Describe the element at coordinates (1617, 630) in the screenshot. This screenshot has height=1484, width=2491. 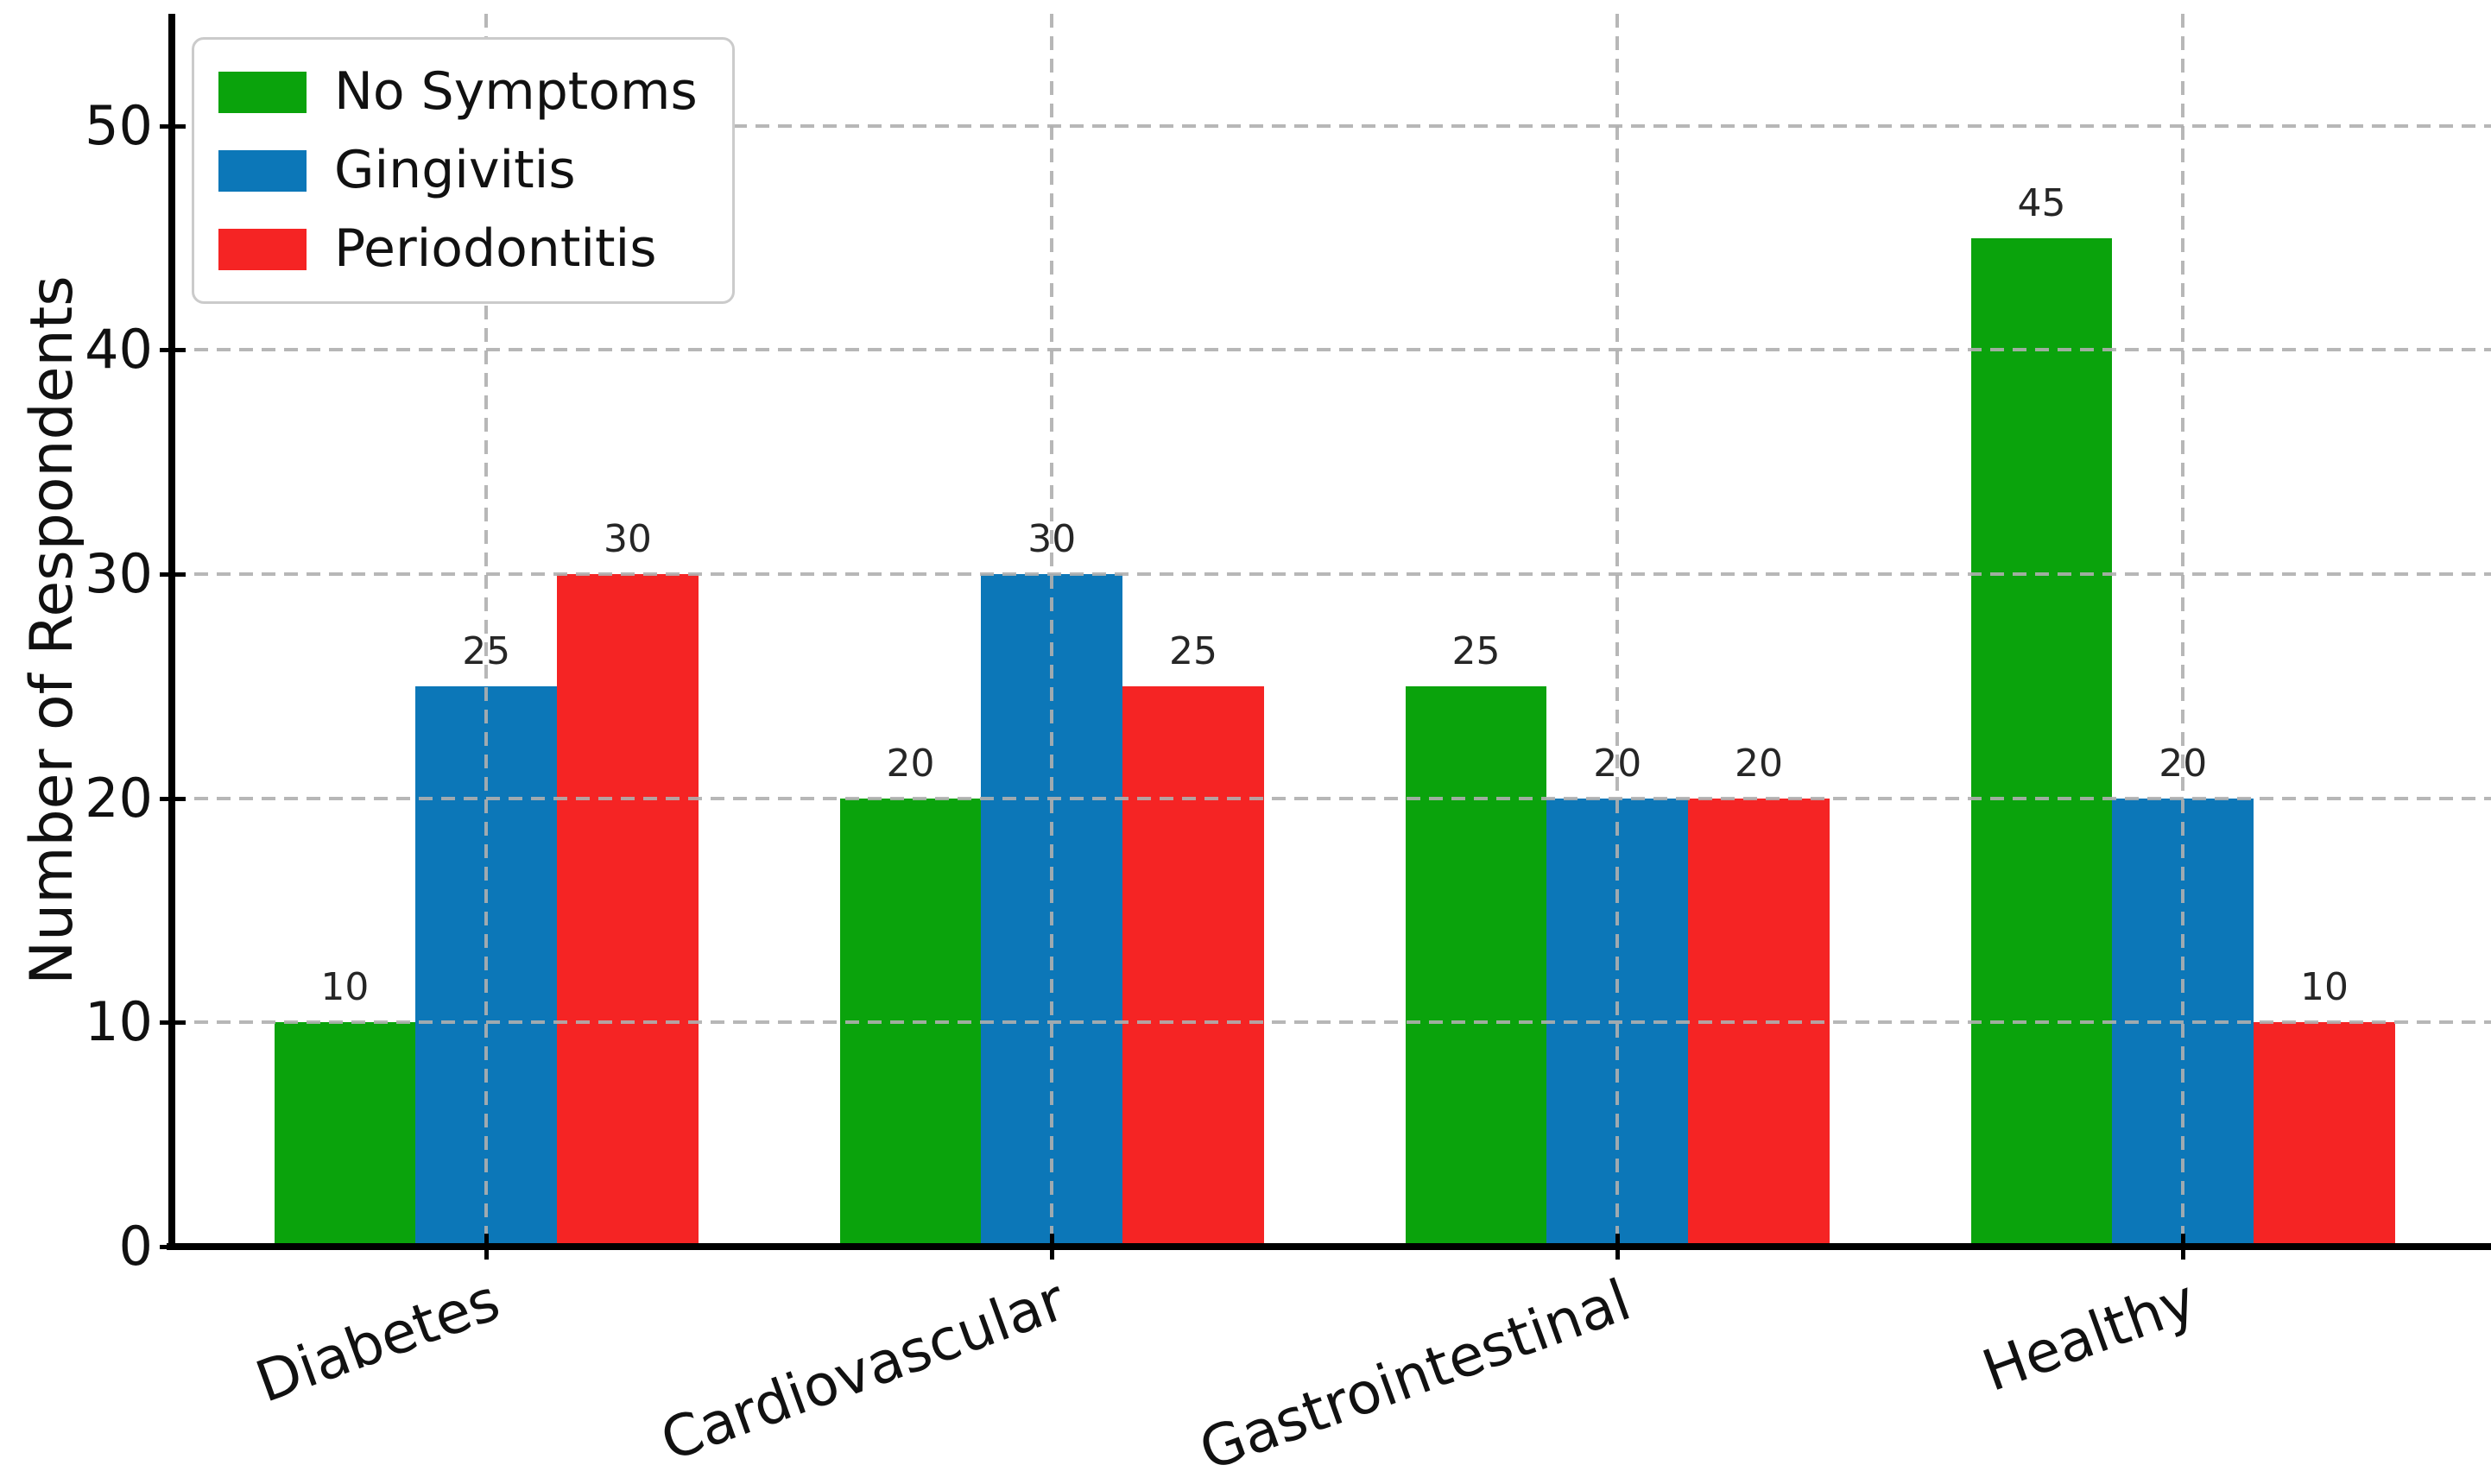
I see `v-gridline-gastrointestinal` at that location.